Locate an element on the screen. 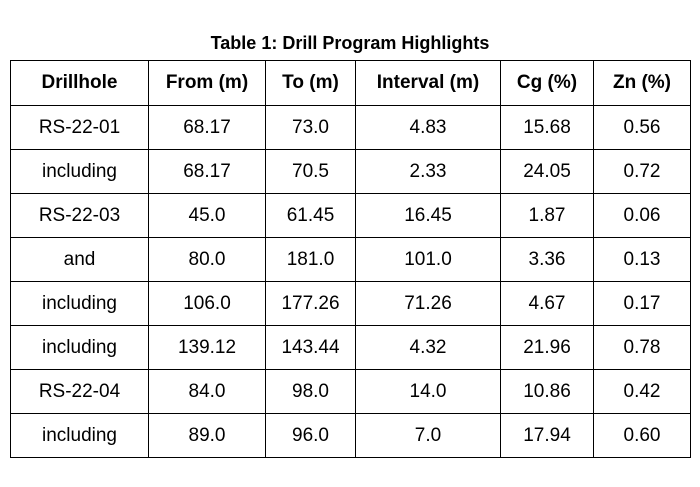 This screenshot has height=487, width=700. table-row: RS-22-01 68.17 73.0 4.83 15.68 0.56 is located at coordinates (350, 127).